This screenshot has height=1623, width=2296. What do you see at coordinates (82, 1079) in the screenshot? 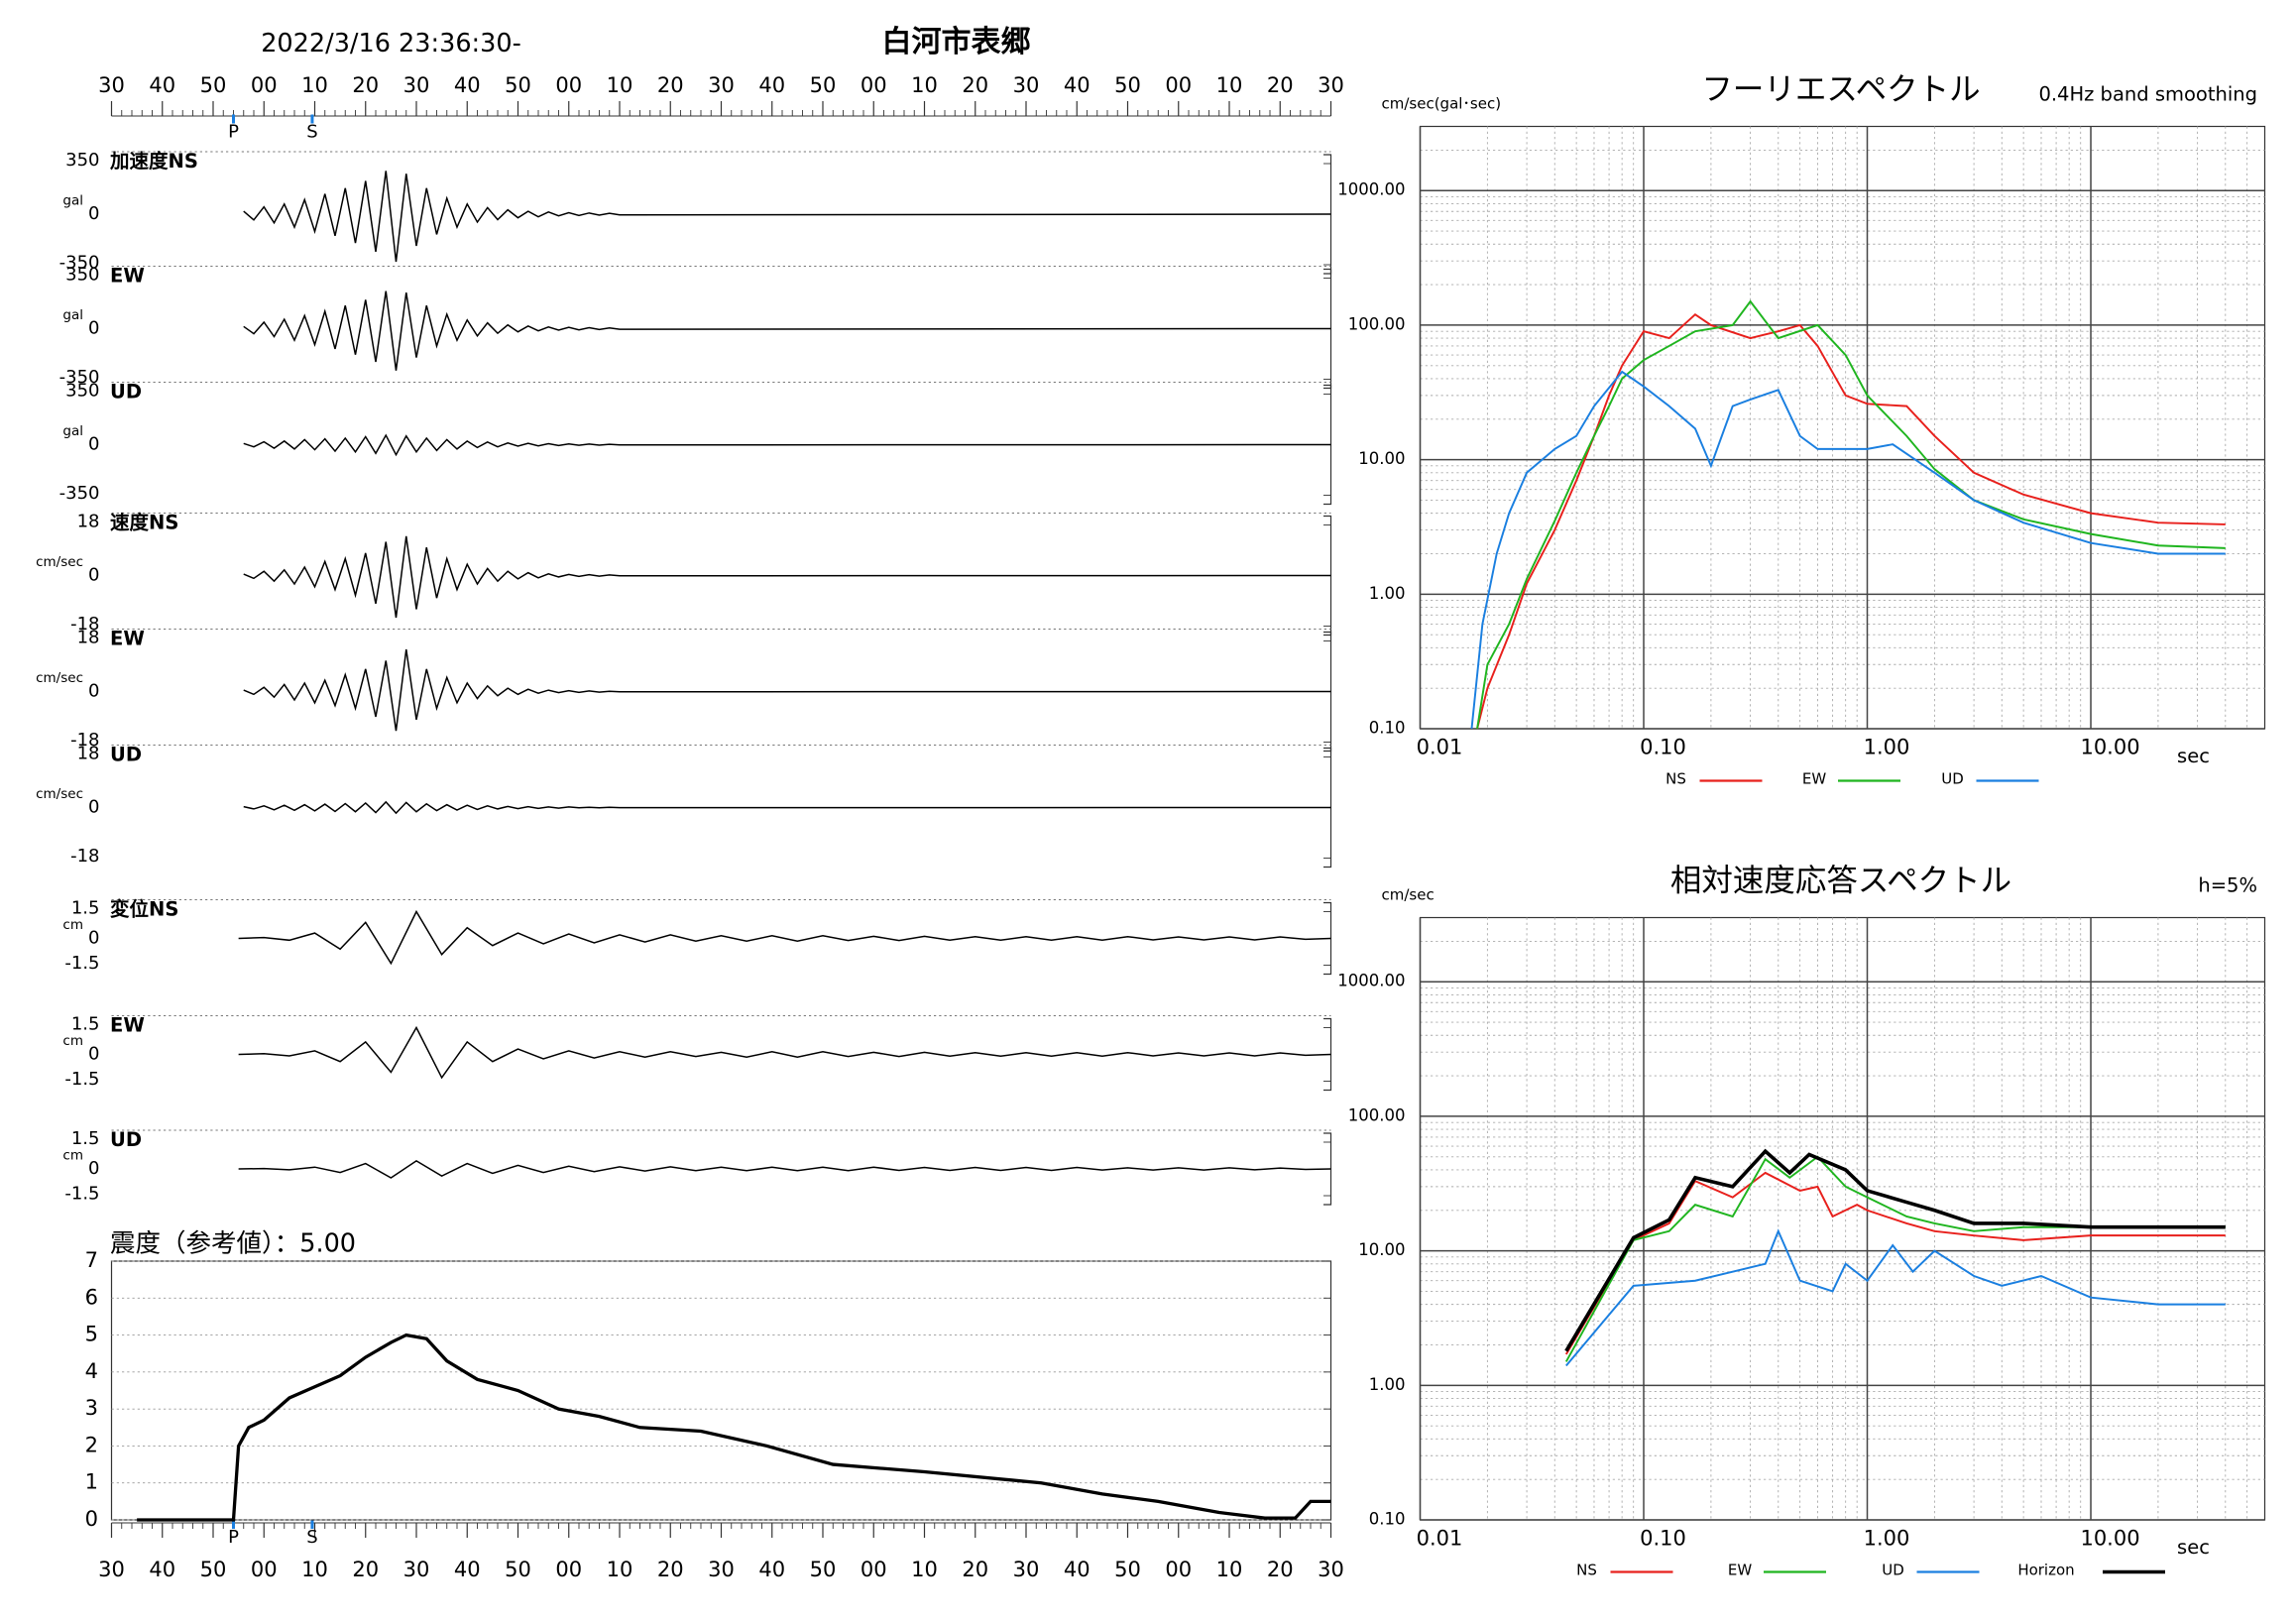
I see `y-tick-label: -1.5` at bounding box center [82, 1079].